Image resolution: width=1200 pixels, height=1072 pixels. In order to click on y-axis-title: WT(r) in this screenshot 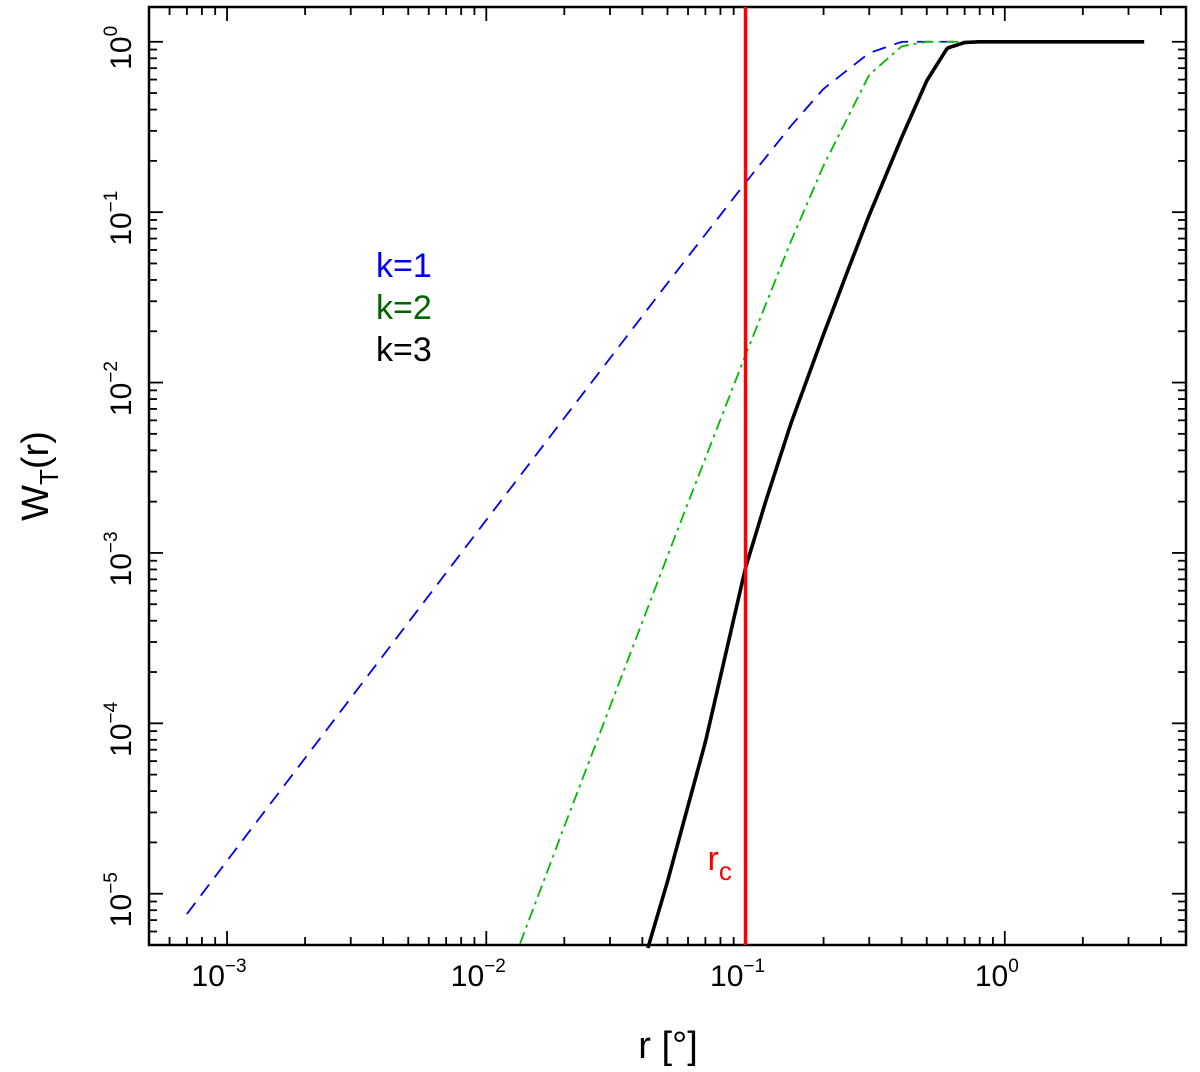, I will do `click(39, 476)`.